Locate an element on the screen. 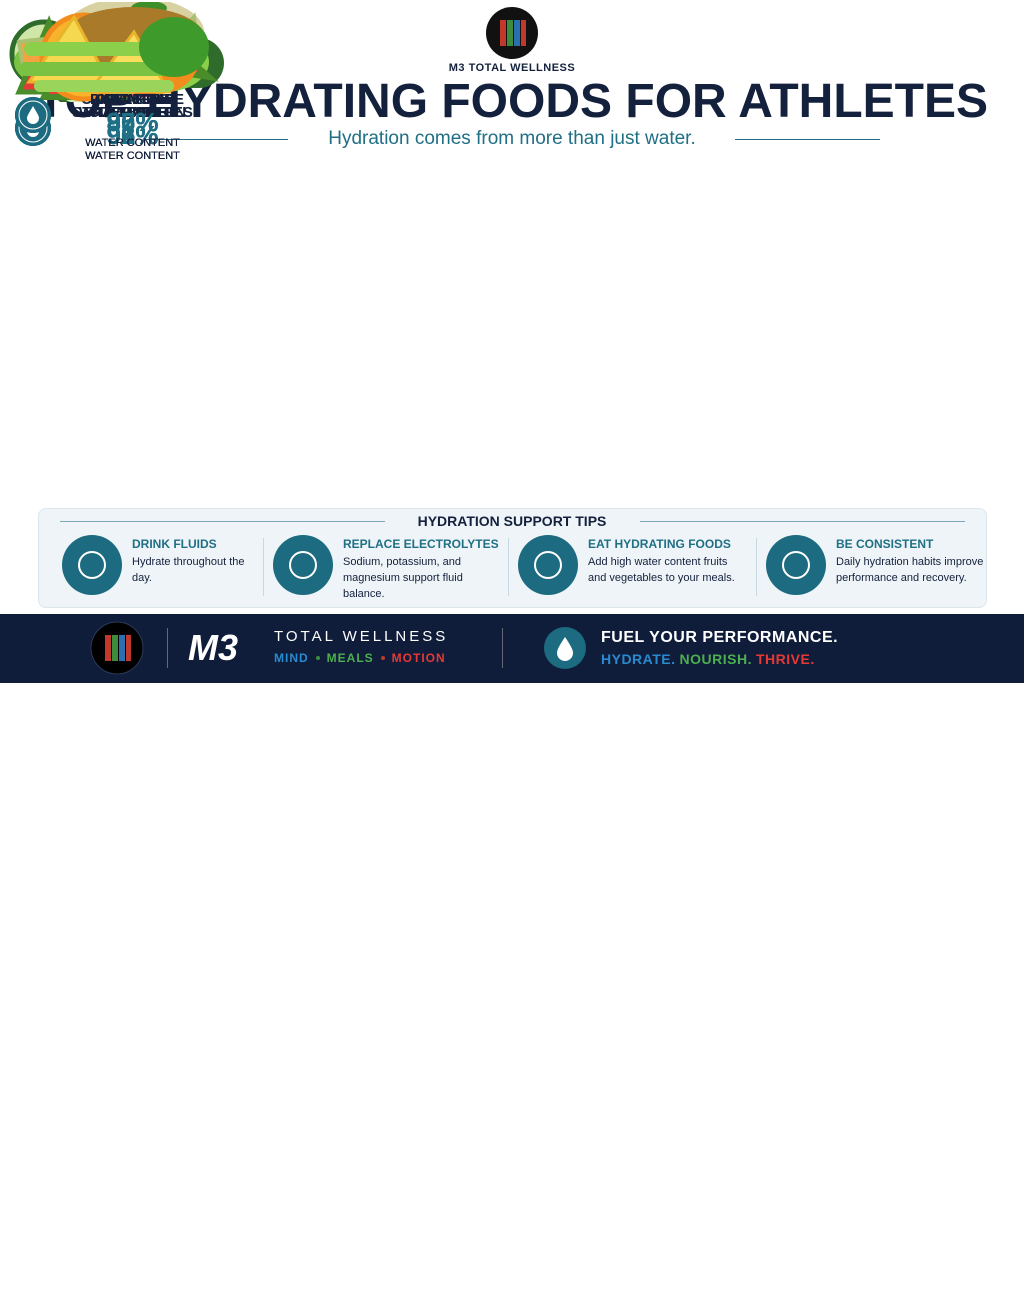 The image size is (1024, 1304). motto: HYDRATE. NOURISH. THRIVE. is located at coordinates (708, 659).